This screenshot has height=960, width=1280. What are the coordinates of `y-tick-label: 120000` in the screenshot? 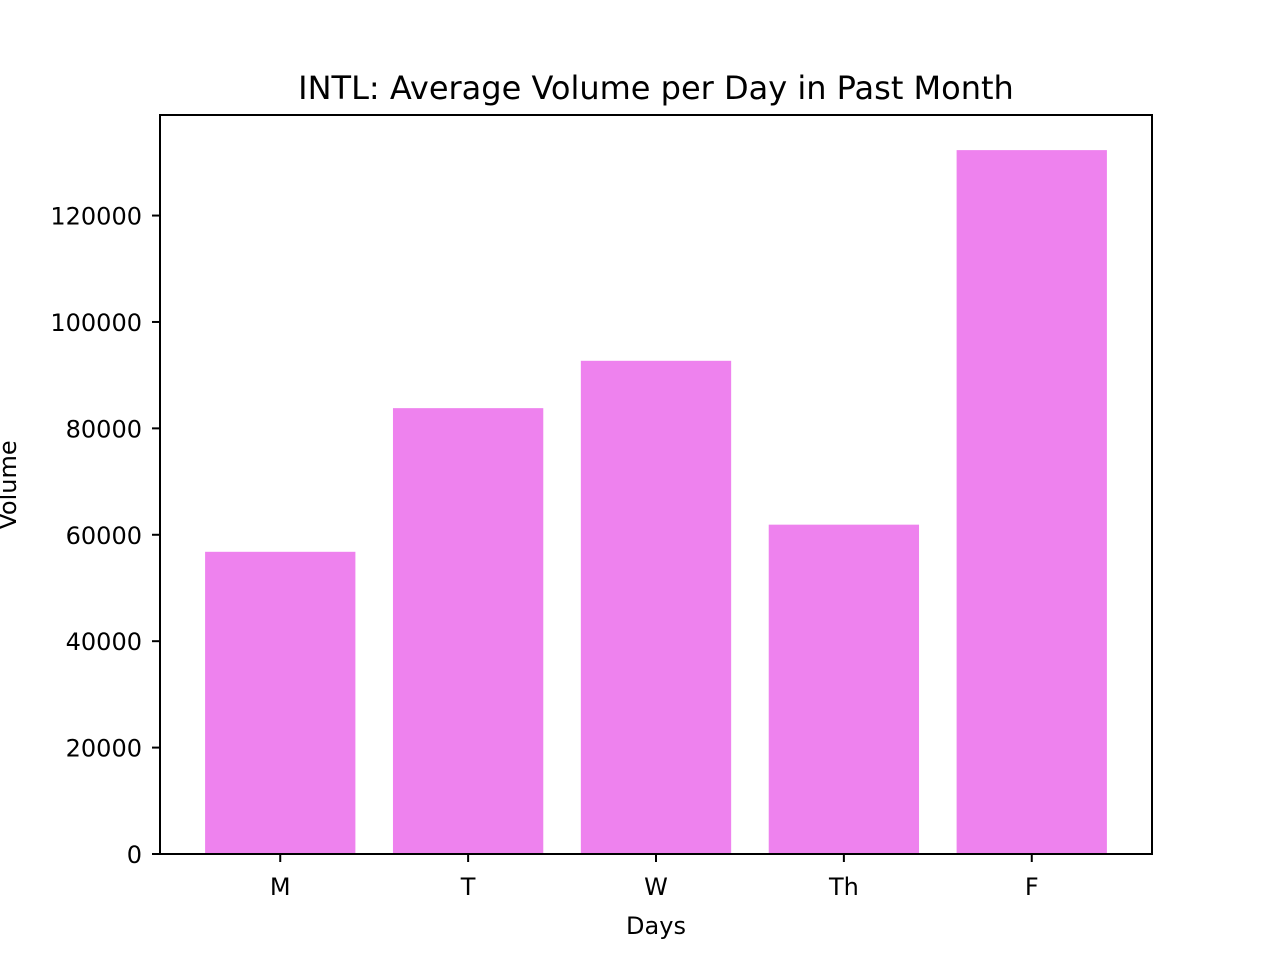 It's located at (96, 217).